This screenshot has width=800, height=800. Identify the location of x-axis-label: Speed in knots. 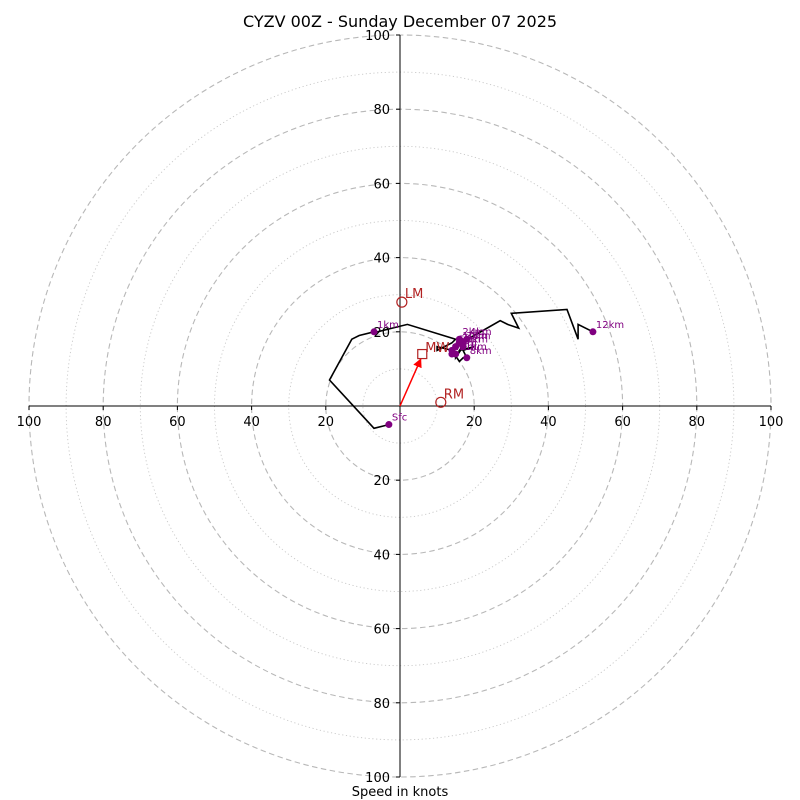
(400, 792).